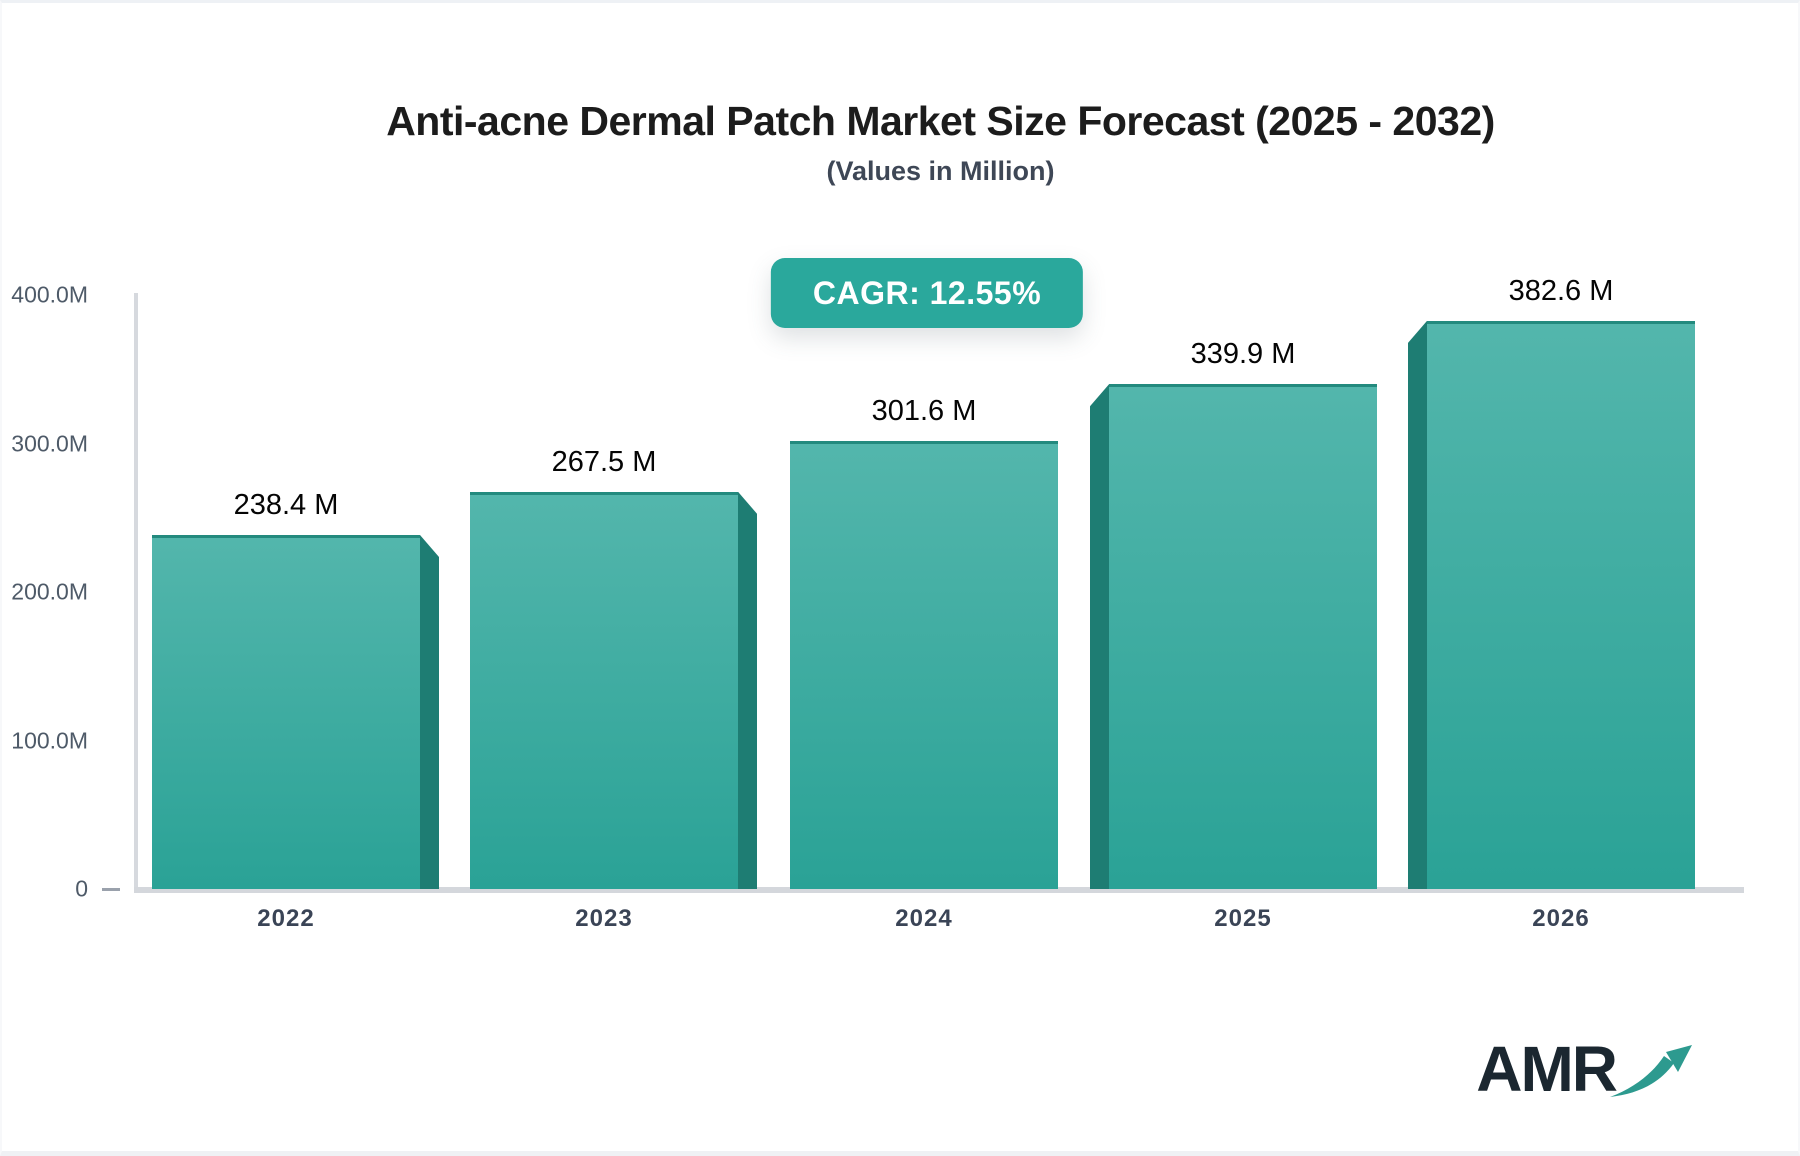 The width and height of the screenshot is (1800, 1156). What do you see at coordinates (604, 461) in the screenshot?
I see `bar-value-label: 267.5 M` at bounding box center [604, 461].